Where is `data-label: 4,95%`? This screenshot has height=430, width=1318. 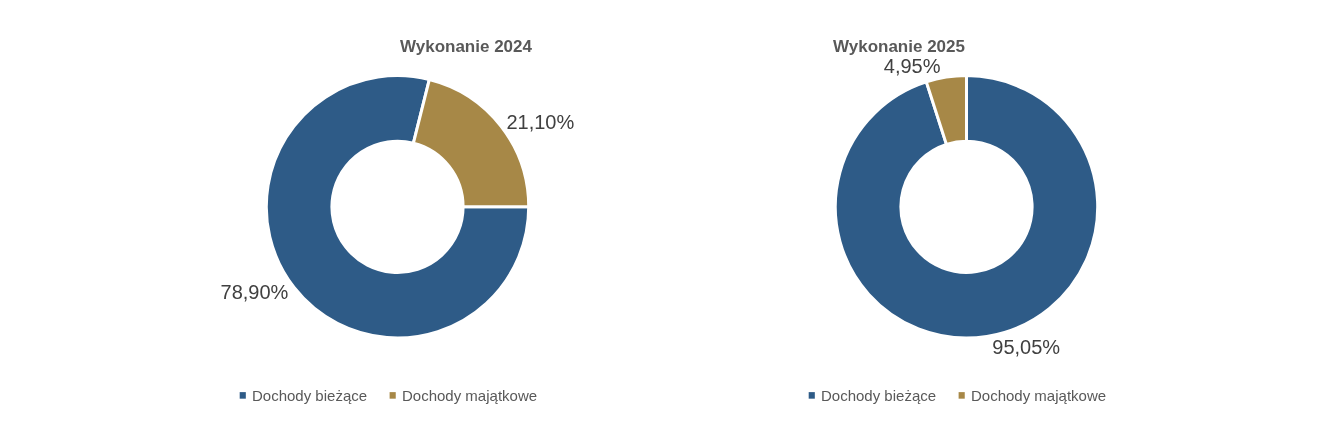
data-label: 4,95% is located at coordinates (912, 66).